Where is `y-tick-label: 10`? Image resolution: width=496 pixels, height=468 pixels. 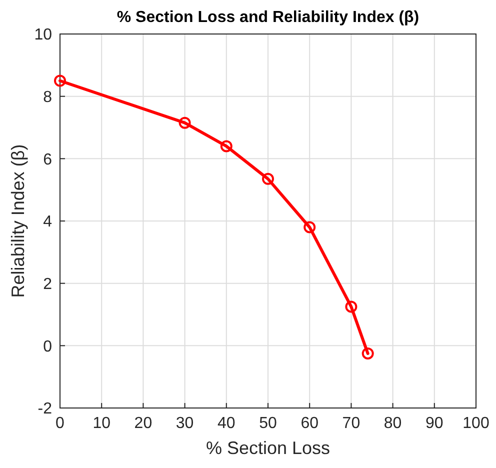
y-tick-label: 10 is located at coordinates (43, 35).